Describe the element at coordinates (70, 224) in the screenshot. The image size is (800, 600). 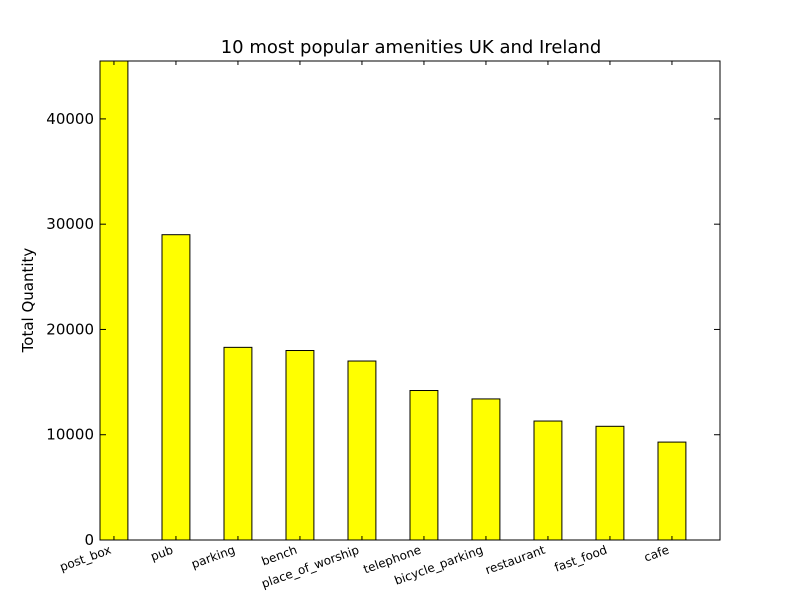
I see `y-tick-label-30000: 30000` at that location.